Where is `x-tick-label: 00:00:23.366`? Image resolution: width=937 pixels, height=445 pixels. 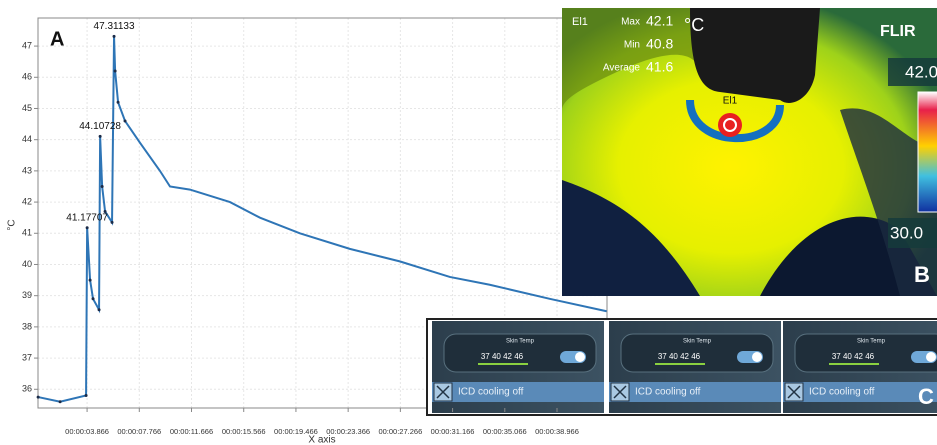 x-tick-label: 00:00:23.366 is located at coordinates (348, 431).